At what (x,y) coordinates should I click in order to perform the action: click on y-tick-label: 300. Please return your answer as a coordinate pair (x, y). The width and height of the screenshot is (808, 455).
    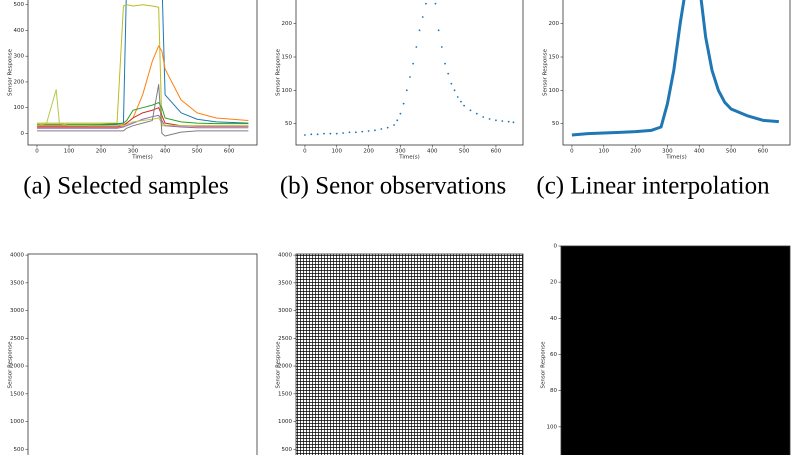
    Looking at the image, I should click on (19, 57).